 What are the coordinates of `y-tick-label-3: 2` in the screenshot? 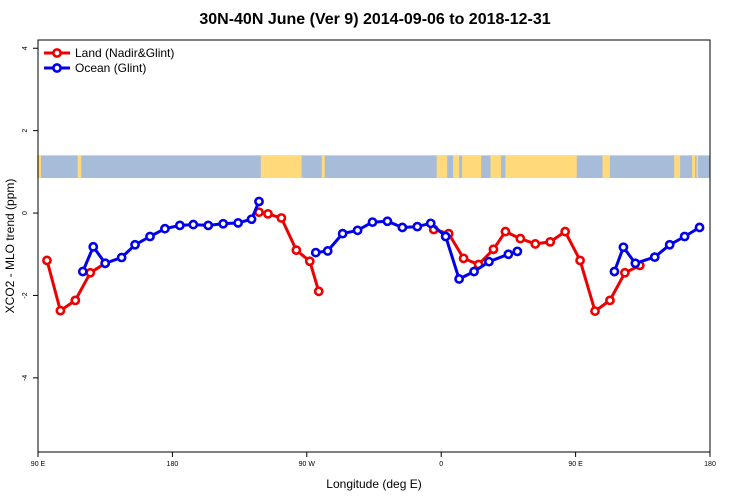 It's located at (25, 131).